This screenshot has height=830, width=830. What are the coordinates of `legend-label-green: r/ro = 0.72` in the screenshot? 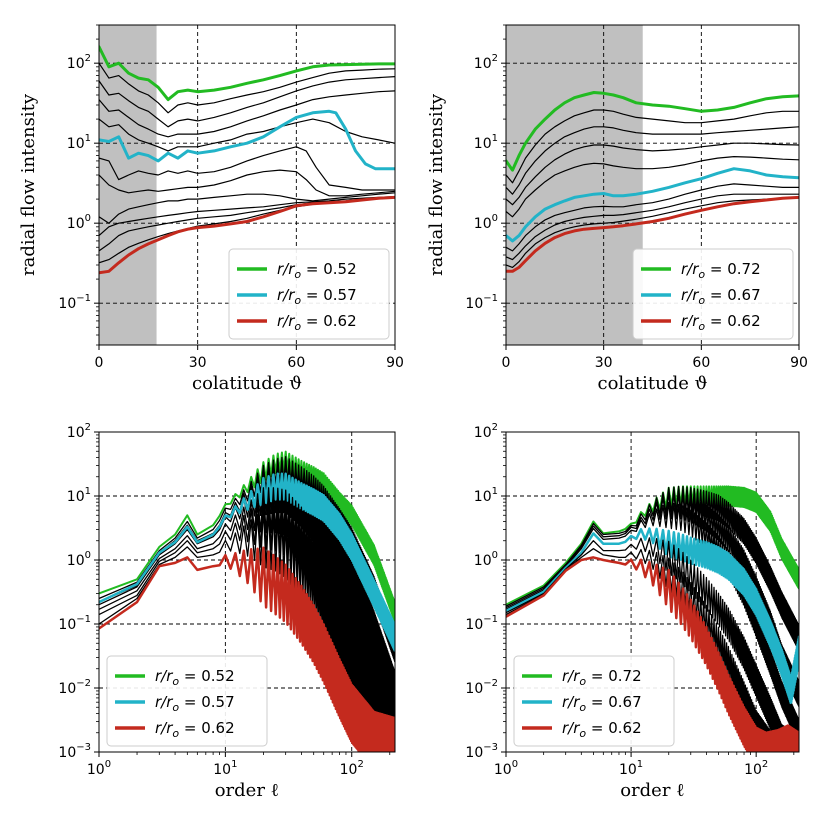 It's located at (602, 677).